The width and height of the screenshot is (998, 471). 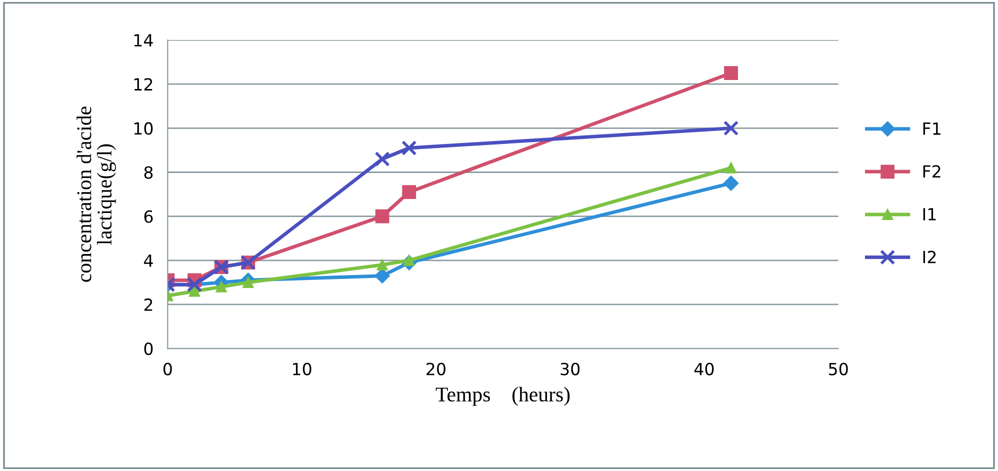 I want to click on legend-label: F1, so click(x=931, y=128).